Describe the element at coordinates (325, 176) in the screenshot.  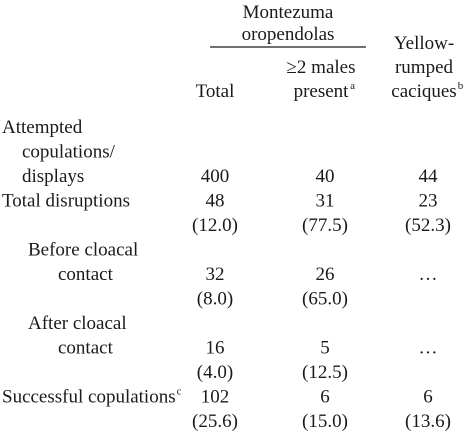
I see `cell-value: 40` at that location.